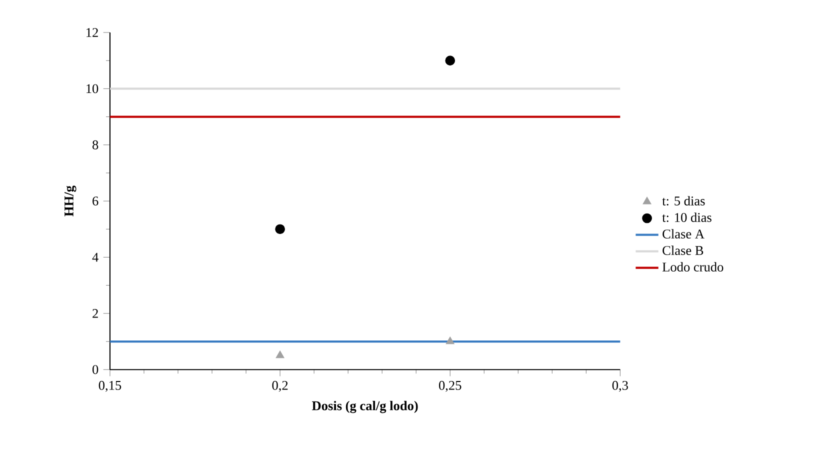  I want to click on y-tick-label: 6, so click(95, 201).